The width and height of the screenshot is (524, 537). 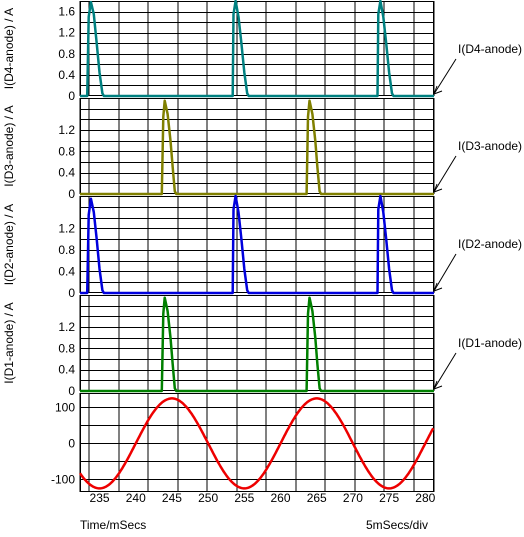 What do you see at coordinates (65, 407) in the screenshot?
I see `y-tick-label: 100` at bounding box center [65, 407].